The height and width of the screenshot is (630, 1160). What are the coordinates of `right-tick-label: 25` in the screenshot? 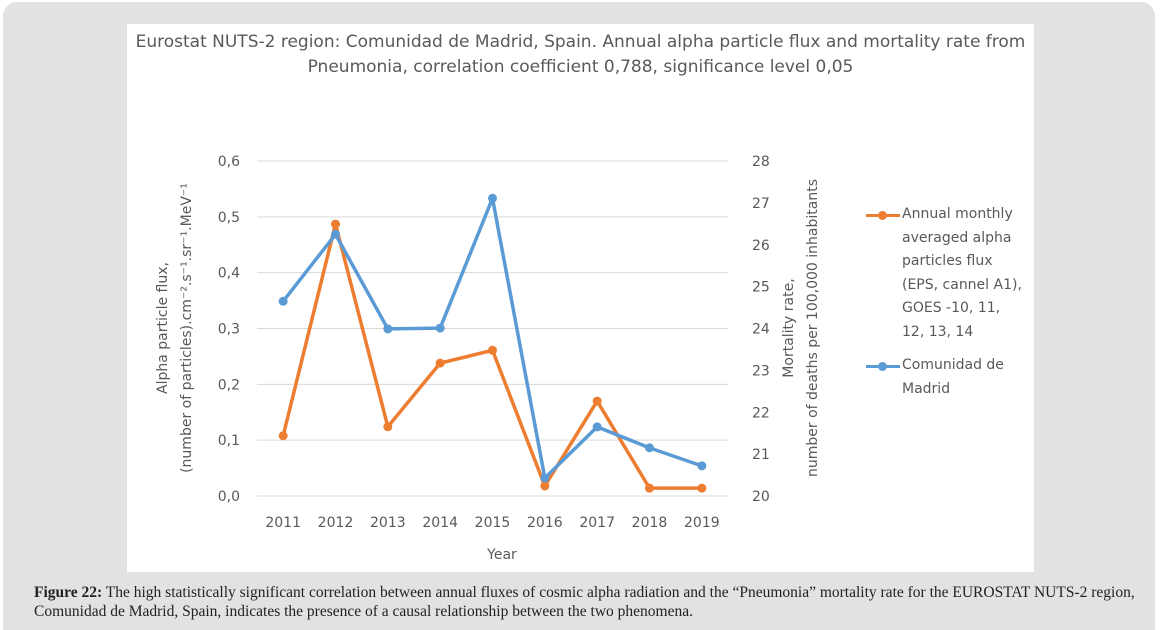 It's located at (761, 288).